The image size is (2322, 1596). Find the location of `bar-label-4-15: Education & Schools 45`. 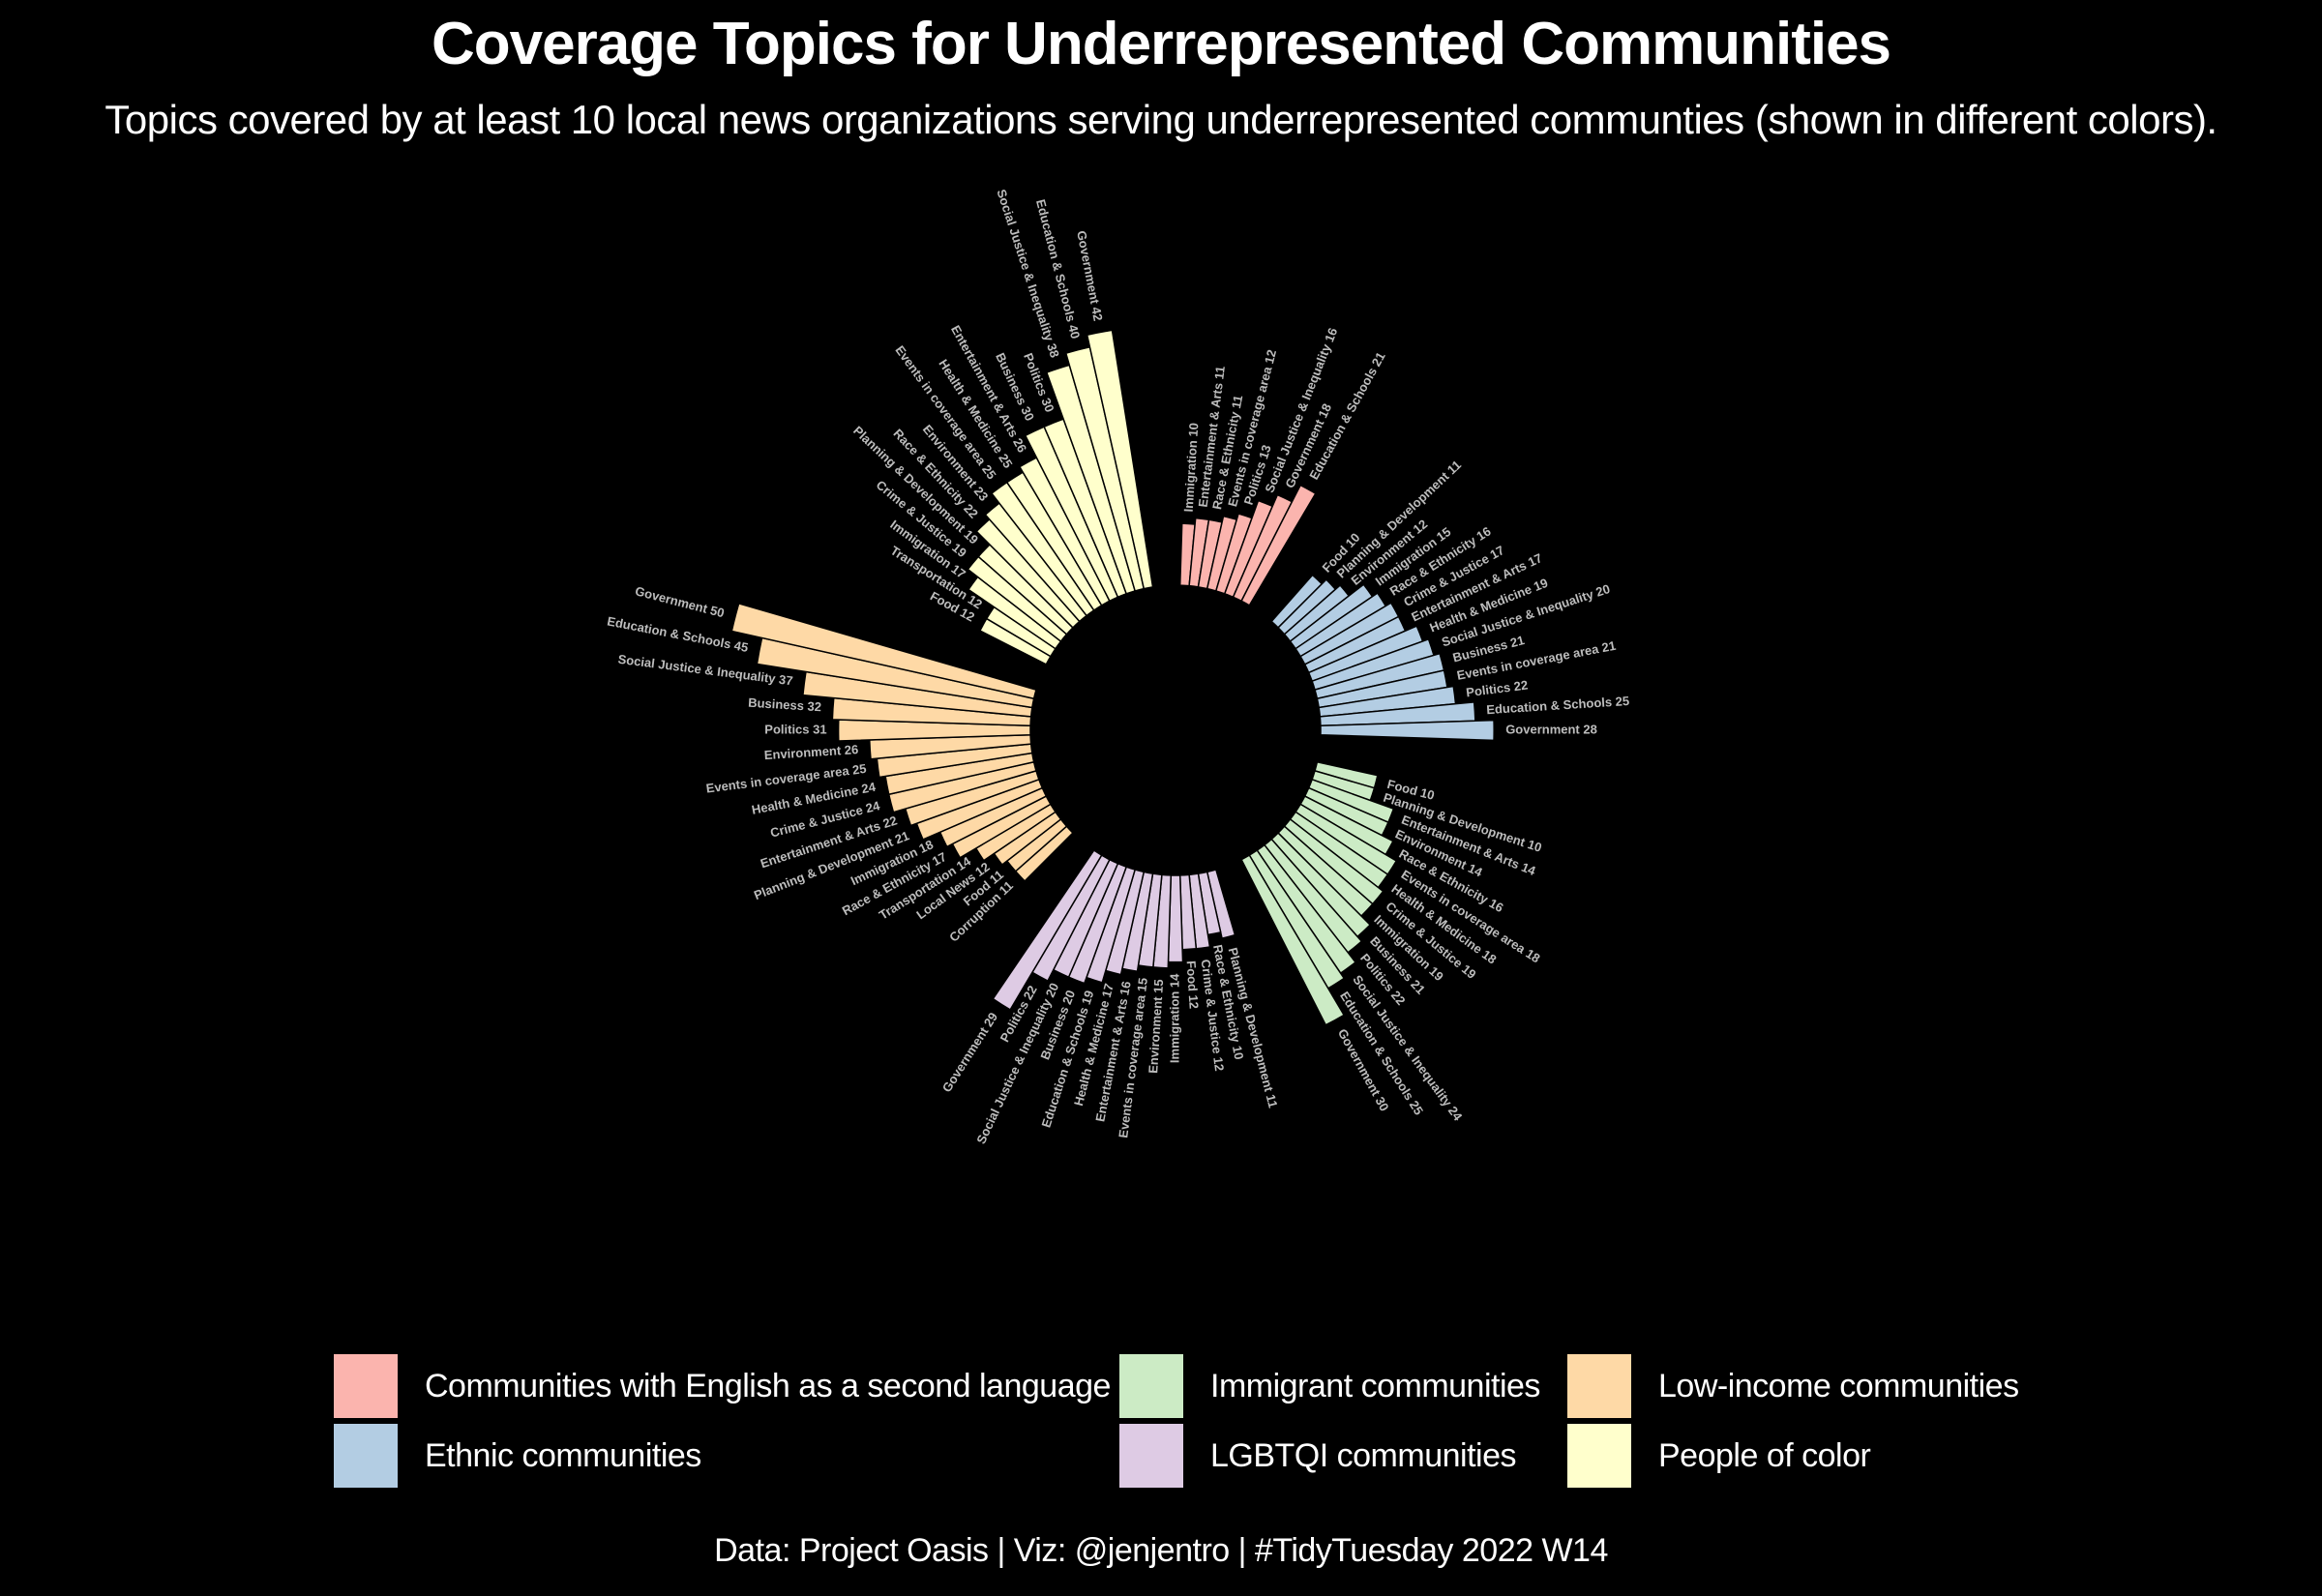

bar-label-4-15: Education & Schools 45 is located at coordinates (677, 634).